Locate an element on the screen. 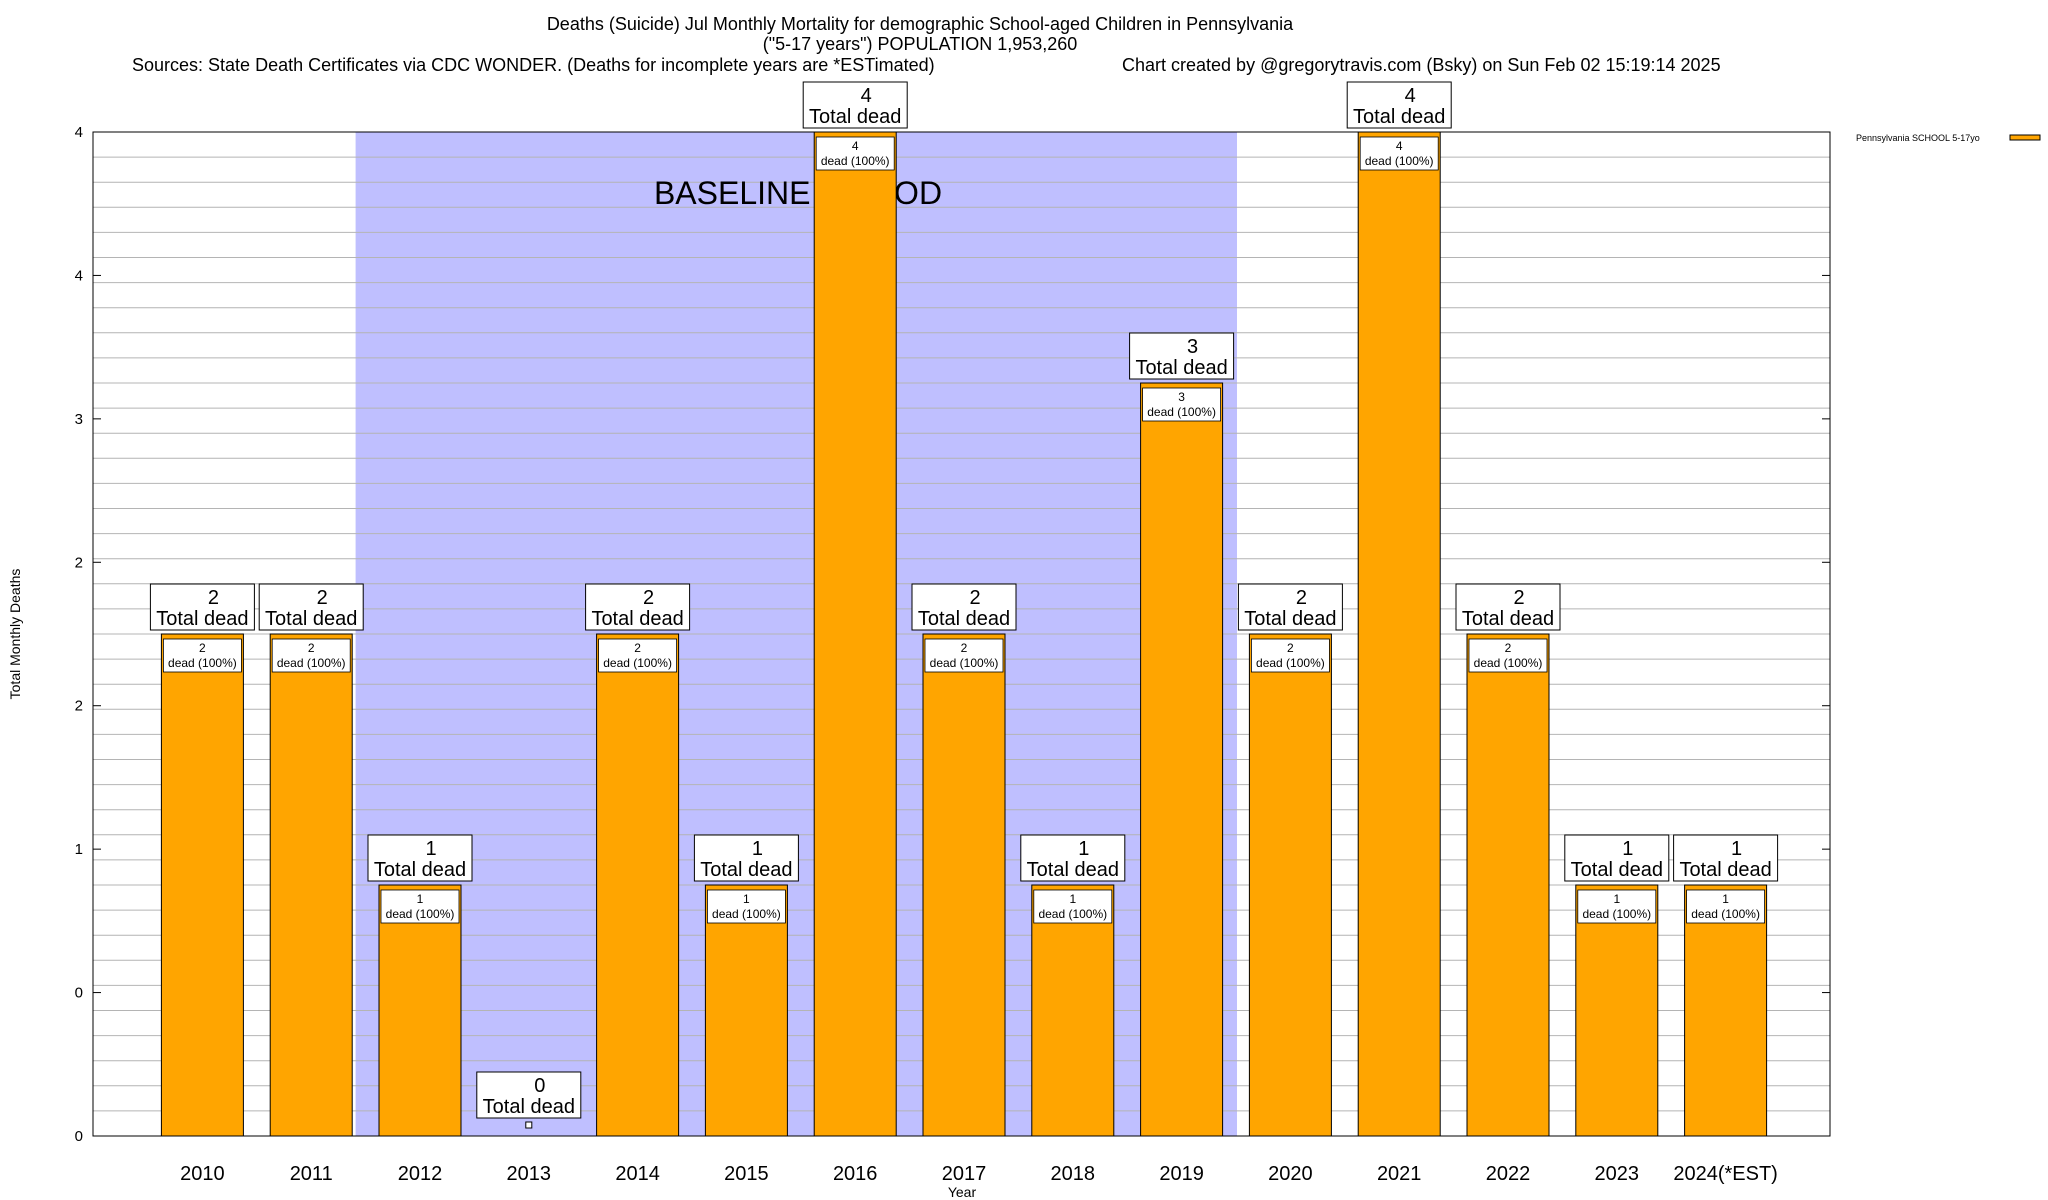  total-label-count: 4 is located at coordinates (1410, 96).